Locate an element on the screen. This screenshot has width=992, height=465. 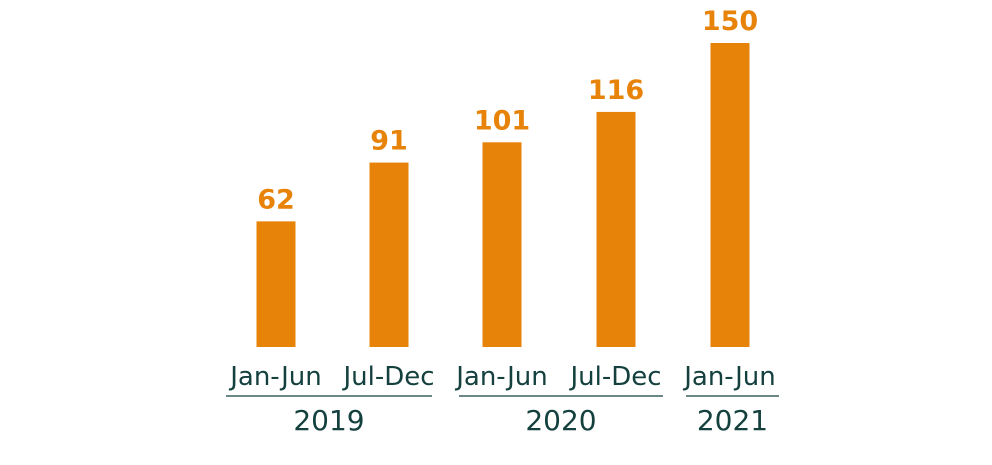
year-group-label: 2021 is located at coordinates (732, 420).